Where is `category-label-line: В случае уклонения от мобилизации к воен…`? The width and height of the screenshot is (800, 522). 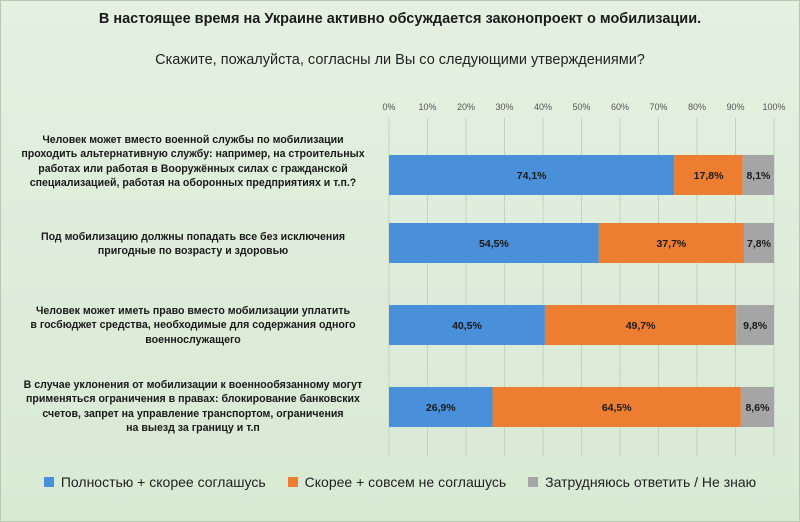
category-label-line: В случае уклонения от мобилизации к воен… is located at coordinates (193, 385).